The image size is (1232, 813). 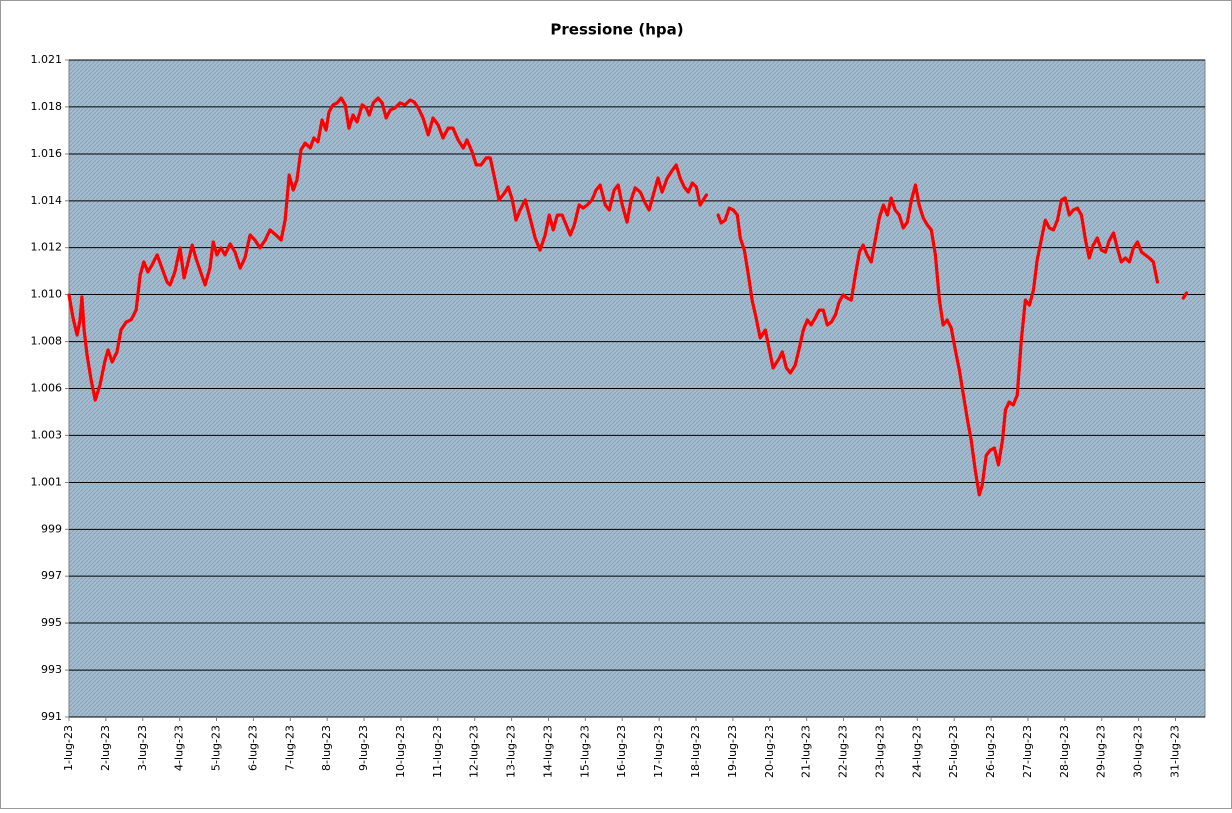 I want to click on y-tick-label: 1.021, so click(x=47, y=59).